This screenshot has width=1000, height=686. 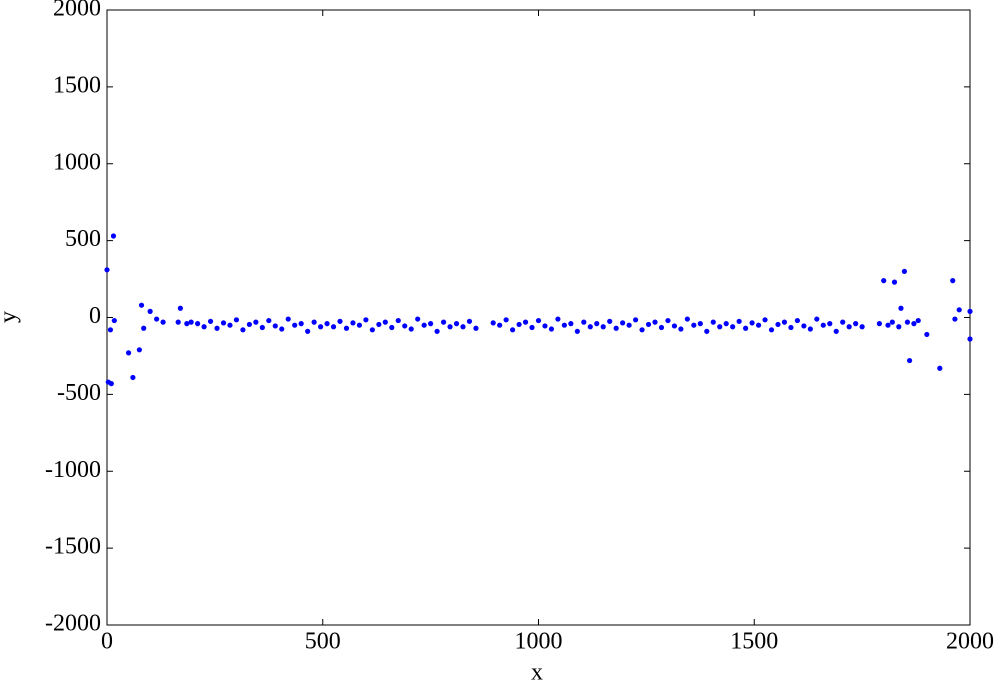 I want to click on y-tick-label: -2000, so click(x=73, y=624).